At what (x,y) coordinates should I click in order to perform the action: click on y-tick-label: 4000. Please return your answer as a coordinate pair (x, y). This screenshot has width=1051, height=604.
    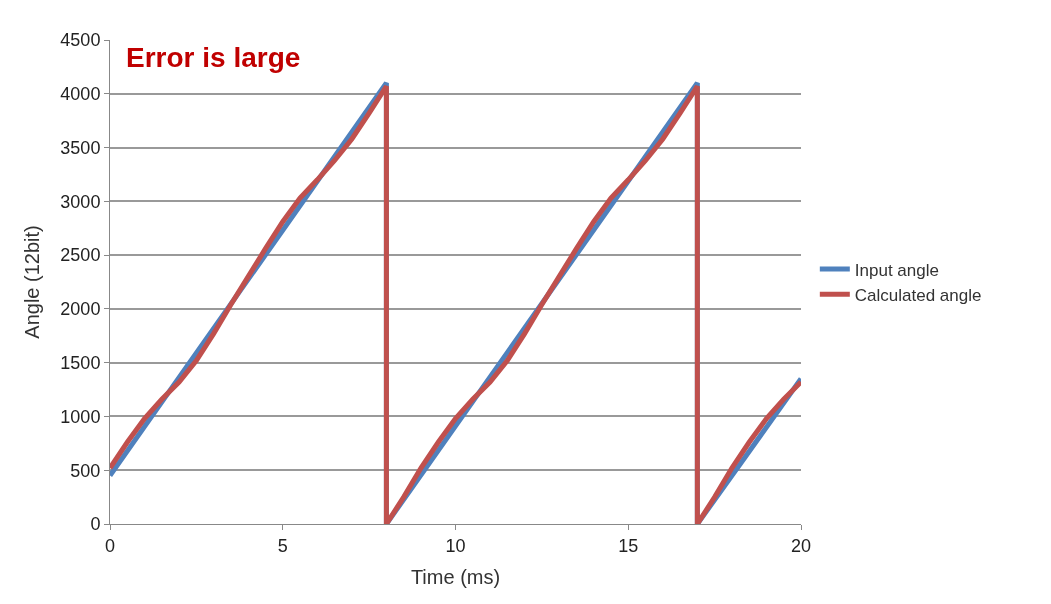
    Looking at the image, I should click on (80, 94).